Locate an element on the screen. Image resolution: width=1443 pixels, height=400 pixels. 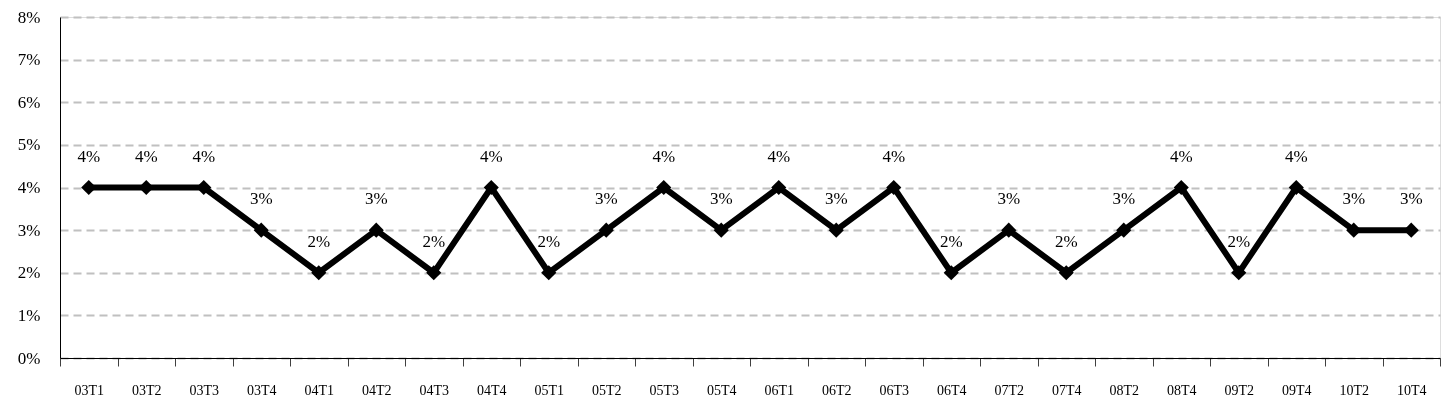
x-tick-label: 07T4 is located at coordinates (1066, 390).